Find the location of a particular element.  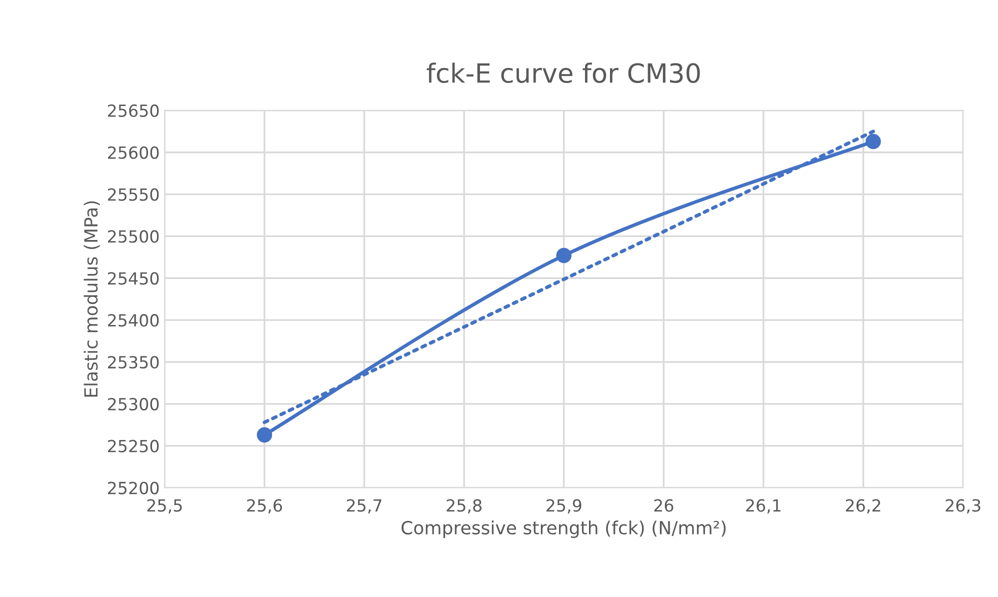

y-axis-title: Elastic modulus (MPa) is located at coordinates (92, 299).